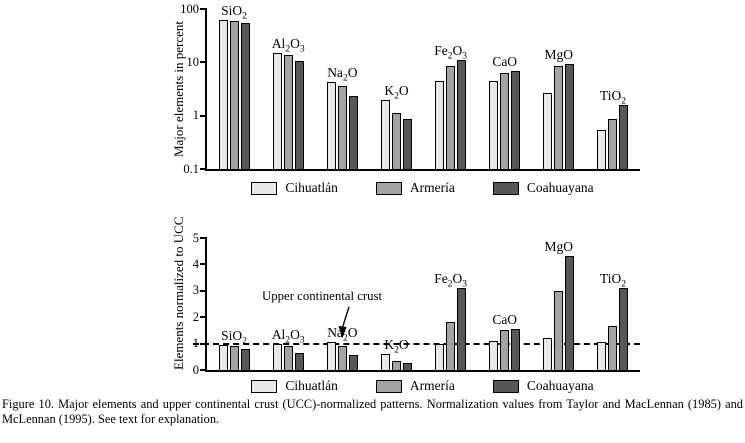  I want to click on y-tick-label: 3, so click(195, 290).